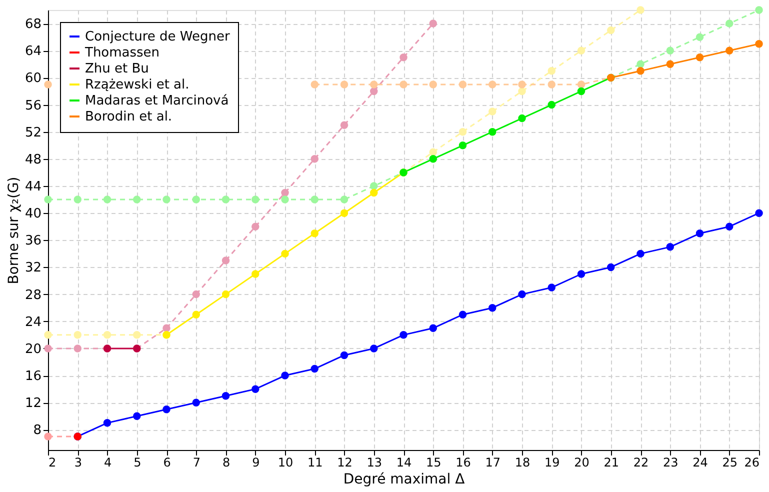 This screenshot has width=769, height=492. Describe the element at coordinates (404, 463) in the screenshot. I see `x-tick-label: 14` at that location.